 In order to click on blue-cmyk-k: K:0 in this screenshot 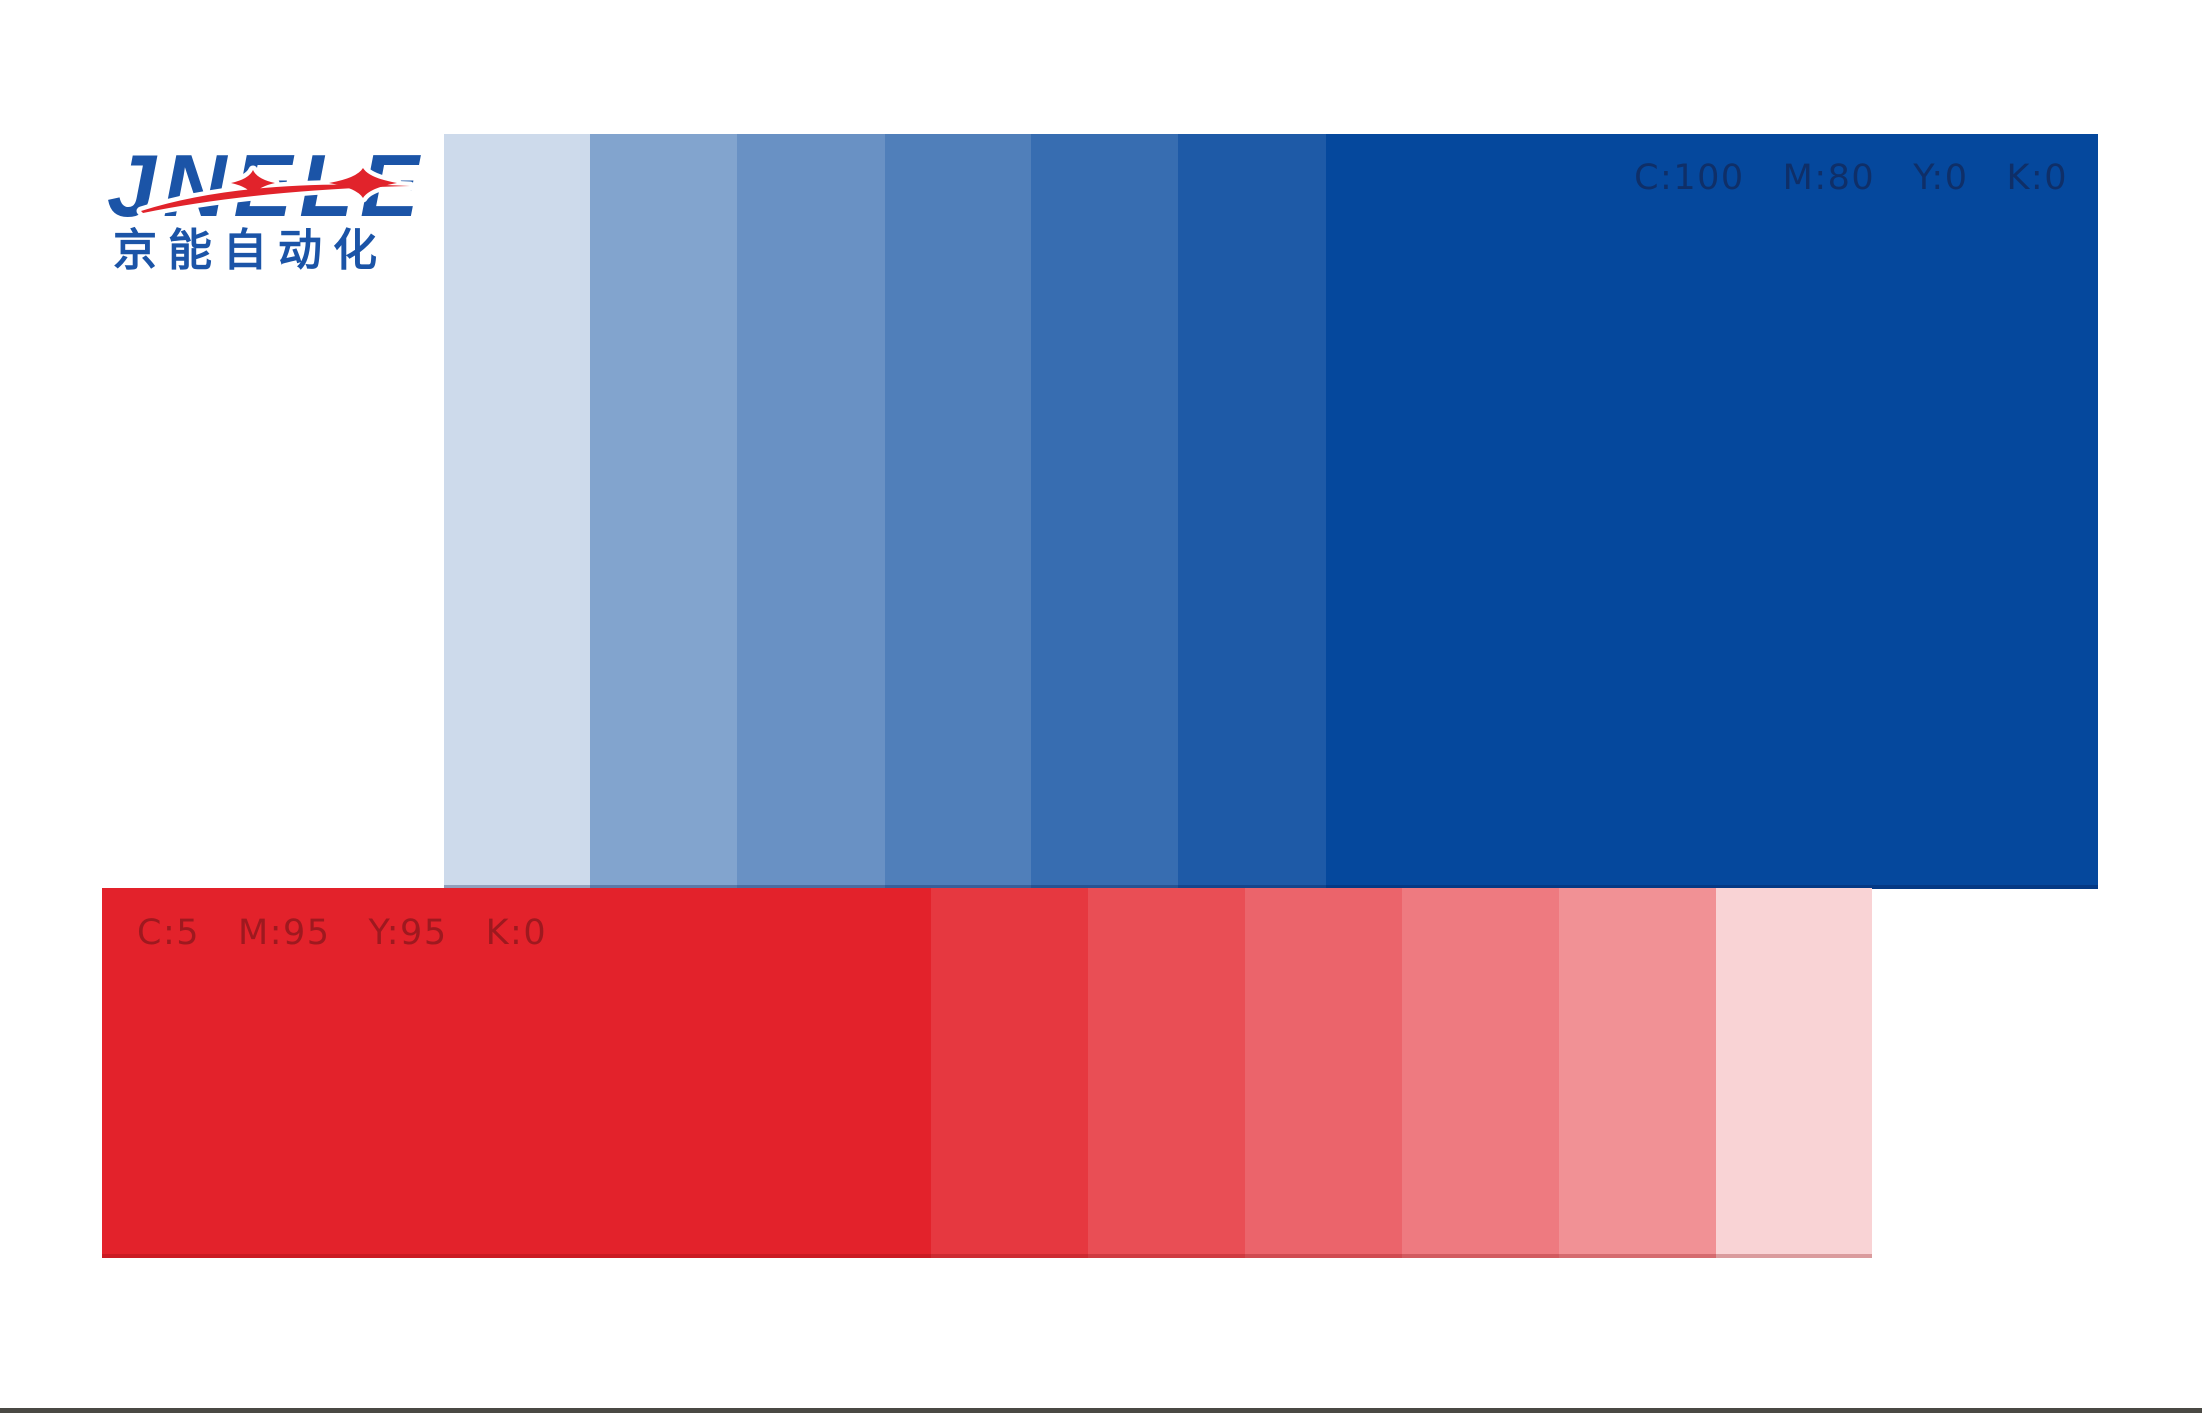, I will do `click(2037, 178)`.